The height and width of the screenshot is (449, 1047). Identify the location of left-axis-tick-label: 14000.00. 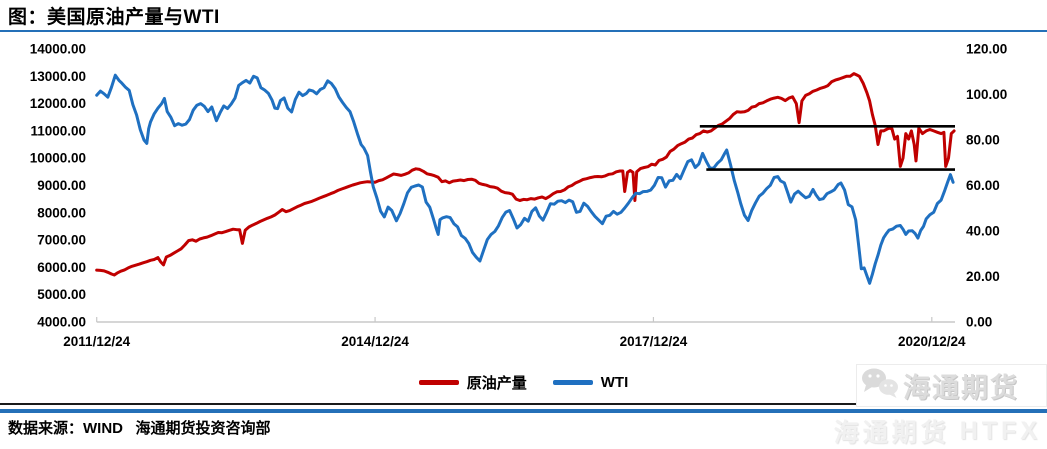
(58, 49).